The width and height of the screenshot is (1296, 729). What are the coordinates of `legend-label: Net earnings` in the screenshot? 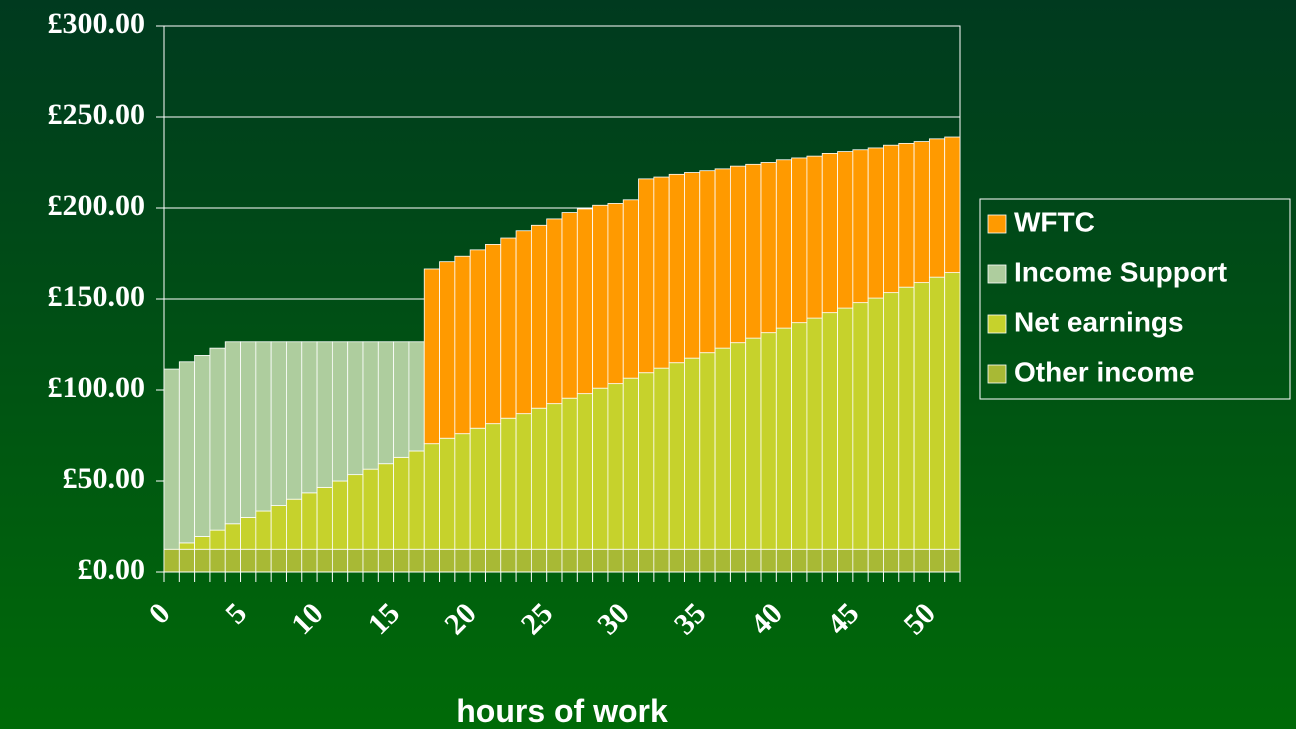 It's located at (1099, 321).